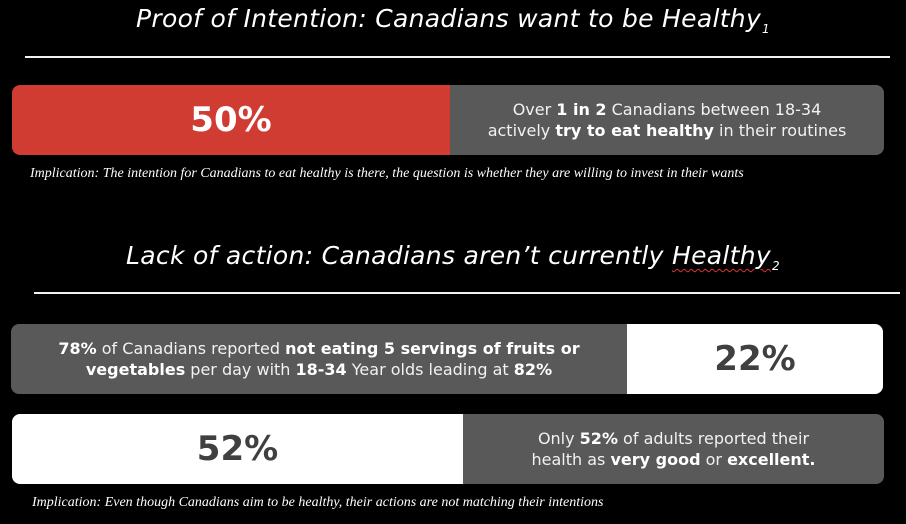 The image size is (906, 524). Describe the element at coordinates (237, 449) in the screenshot. I see `section2-stat2-value: 52%` at that location.